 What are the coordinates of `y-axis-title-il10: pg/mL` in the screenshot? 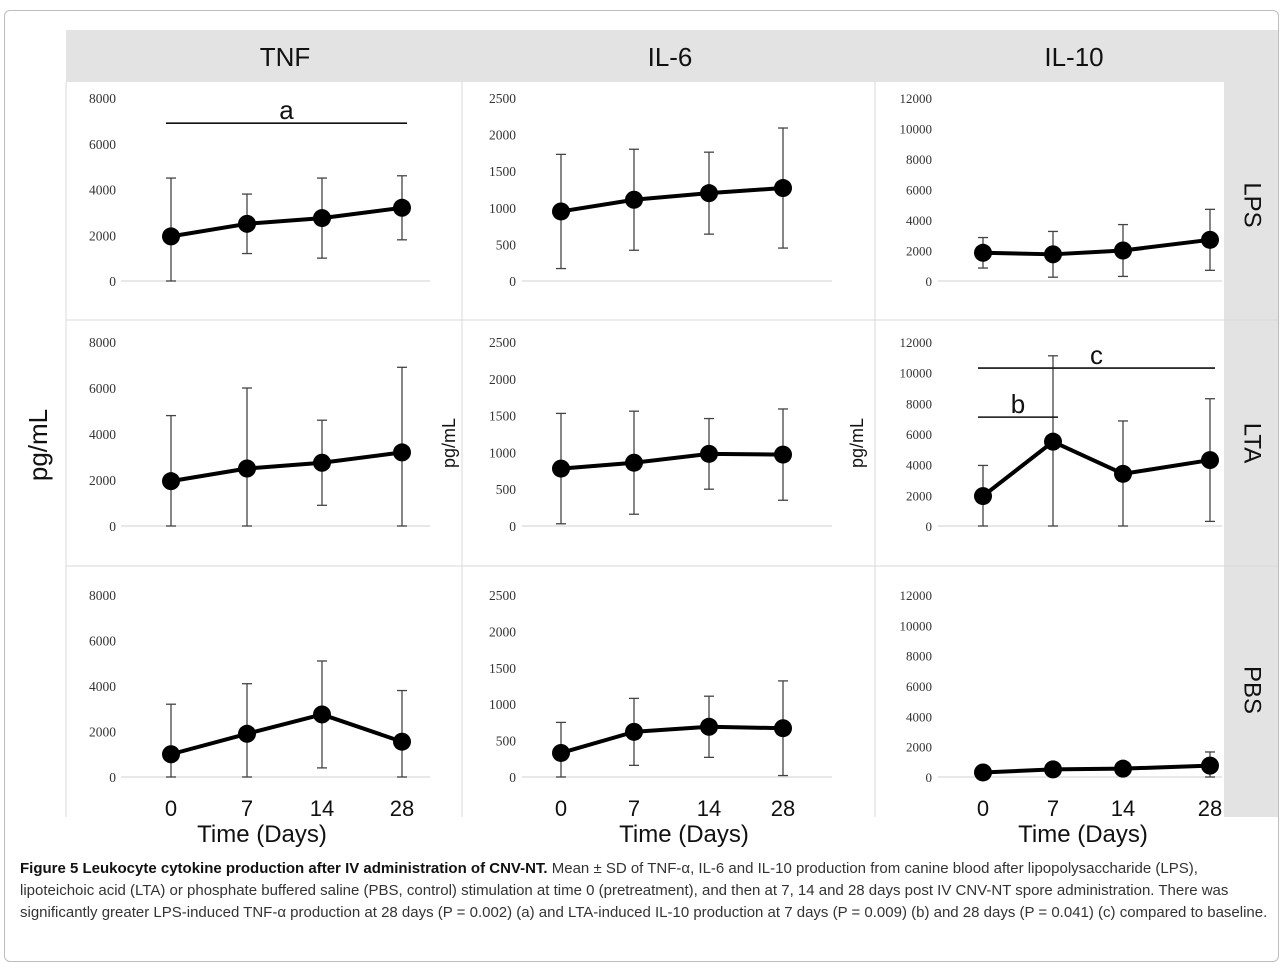 It's located at (857, 443).